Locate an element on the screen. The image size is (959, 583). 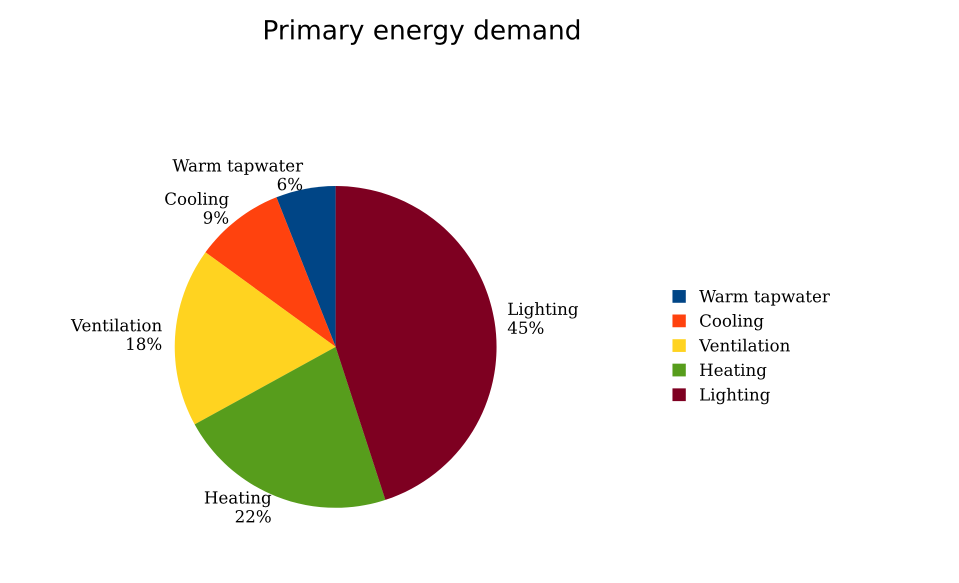
chart-title: Primary energy demand is located at coordinates (422, 32).